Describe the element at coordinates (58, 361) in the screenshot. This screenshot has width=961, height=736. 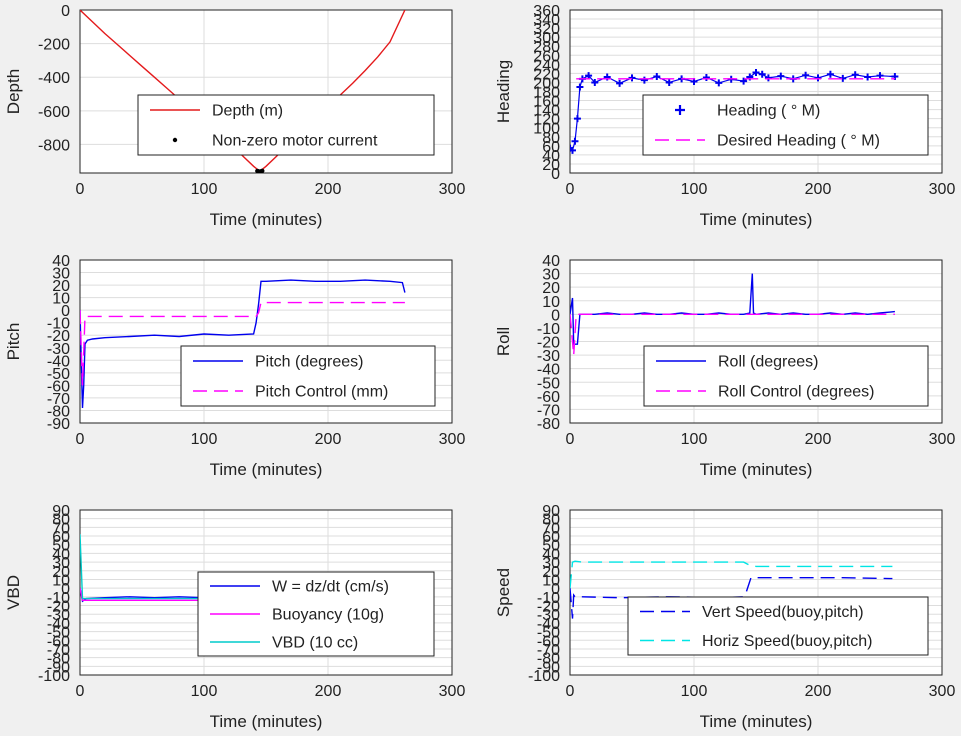
I see `pitch-y-tick-label: -40` at that location.